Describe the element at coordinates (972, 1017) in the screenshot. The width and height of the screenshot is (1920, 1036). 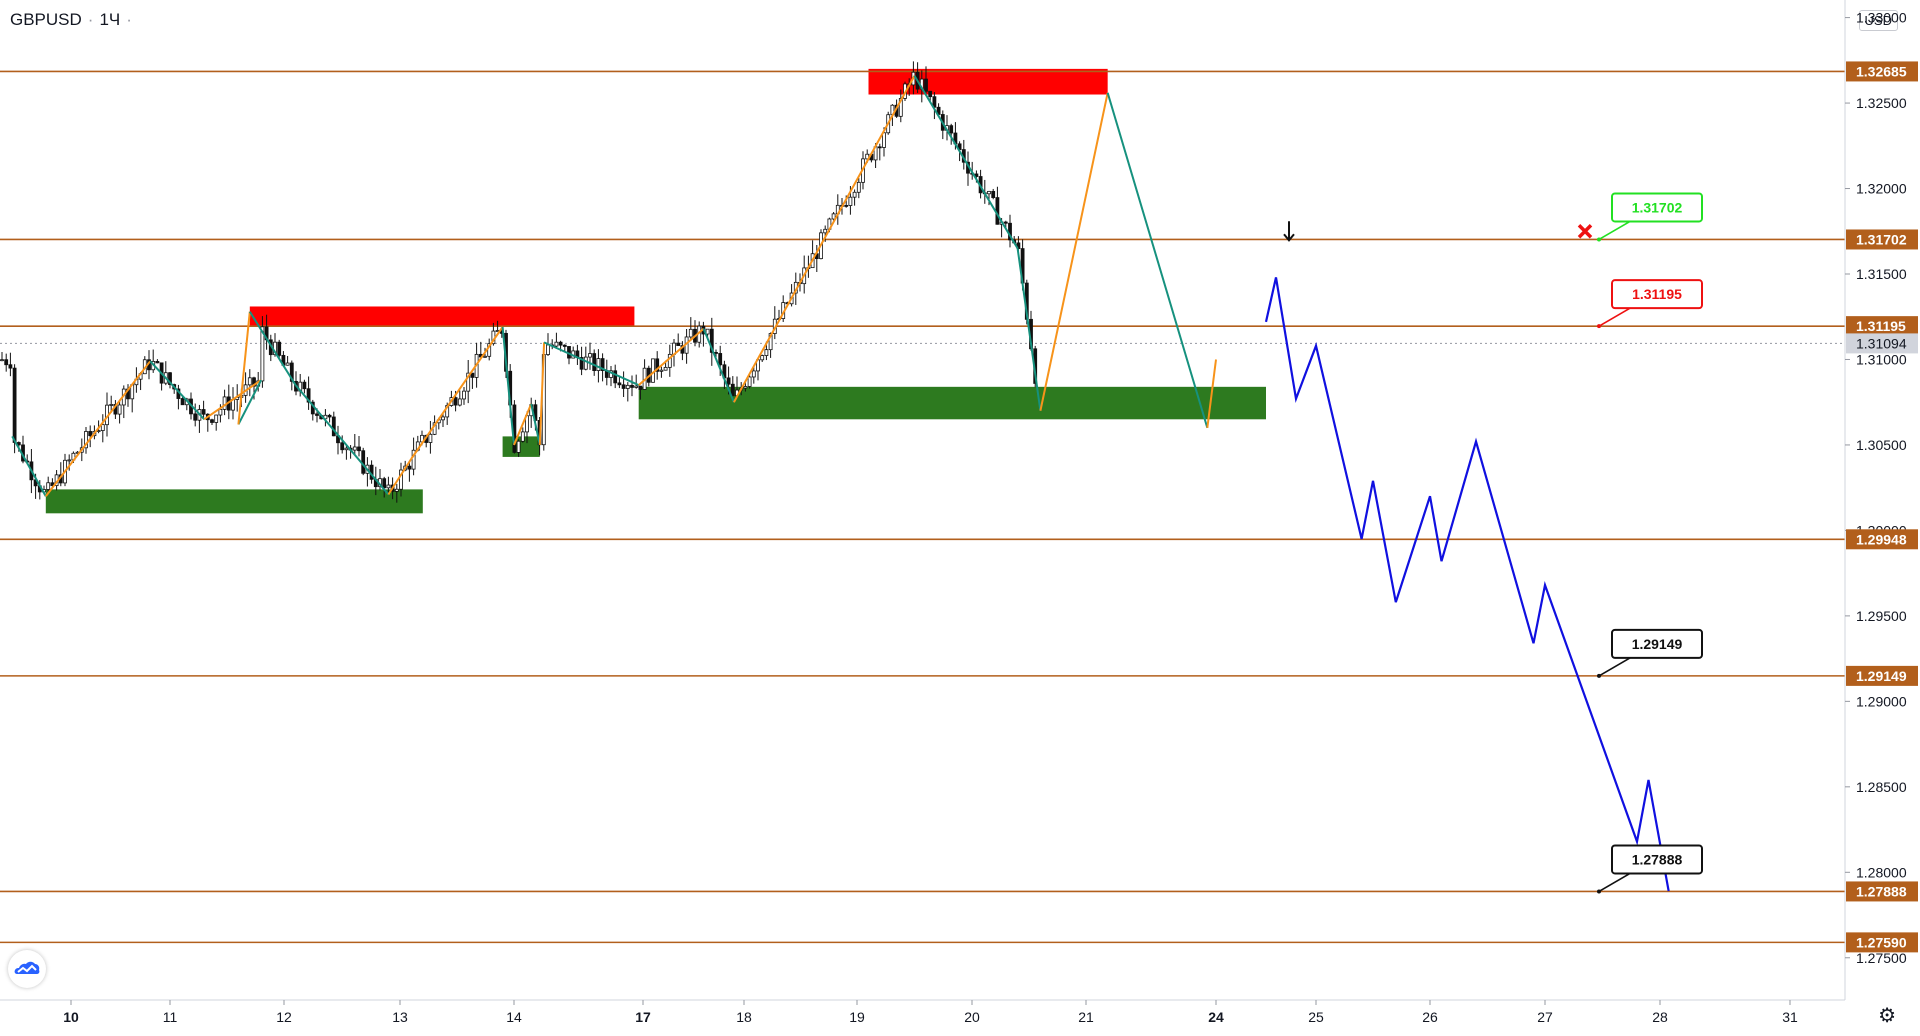
I see `time-tick-label: 20` at that location.